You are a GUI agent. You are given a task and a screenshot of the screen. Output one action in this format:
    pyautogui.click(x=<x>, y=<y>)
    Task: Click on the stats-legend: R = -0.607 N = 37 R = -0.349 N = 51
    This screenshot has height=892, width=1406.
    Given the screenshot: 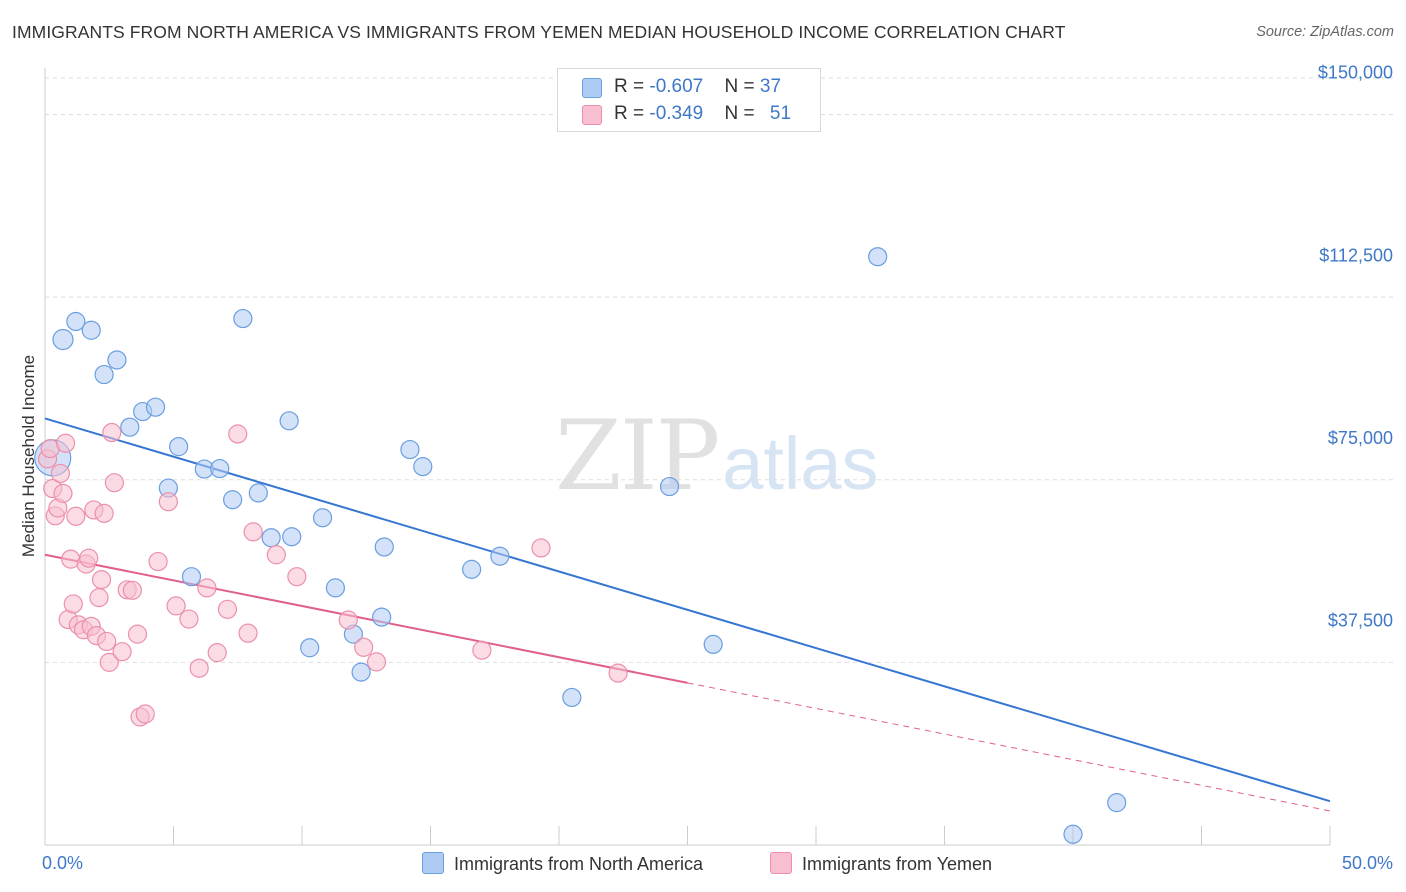 What is the action you would take?
    pyautogui.click(x=689, y=100)
    